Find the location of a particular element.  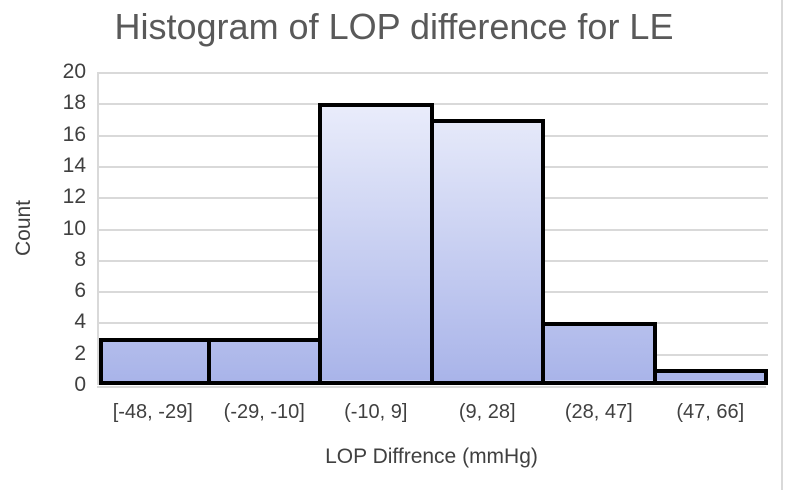

x-tick-label-4: (28, 47] is located at coordinates (598, 412).